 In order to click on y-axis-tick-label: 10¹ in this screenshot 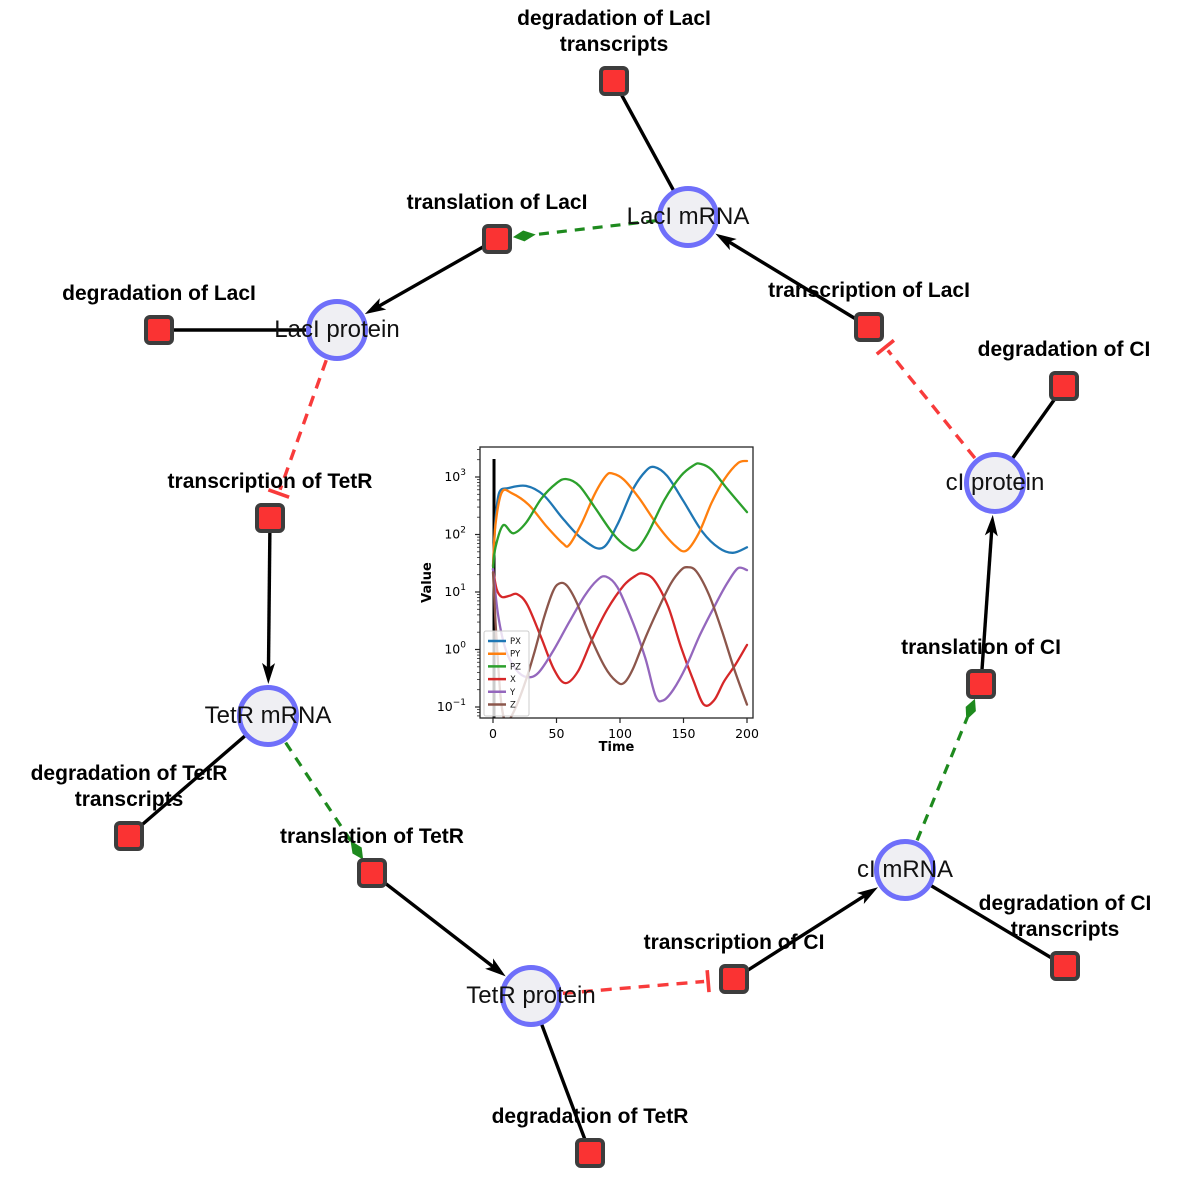, I will do `click(455, 591)`.